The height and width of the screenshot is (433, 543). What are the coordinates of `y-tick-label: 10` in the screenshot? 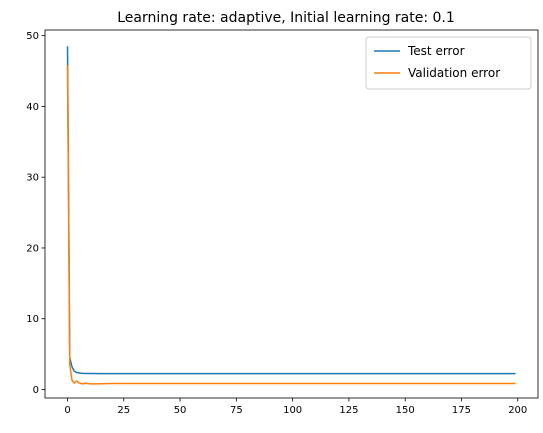 It's located at (32, 319).